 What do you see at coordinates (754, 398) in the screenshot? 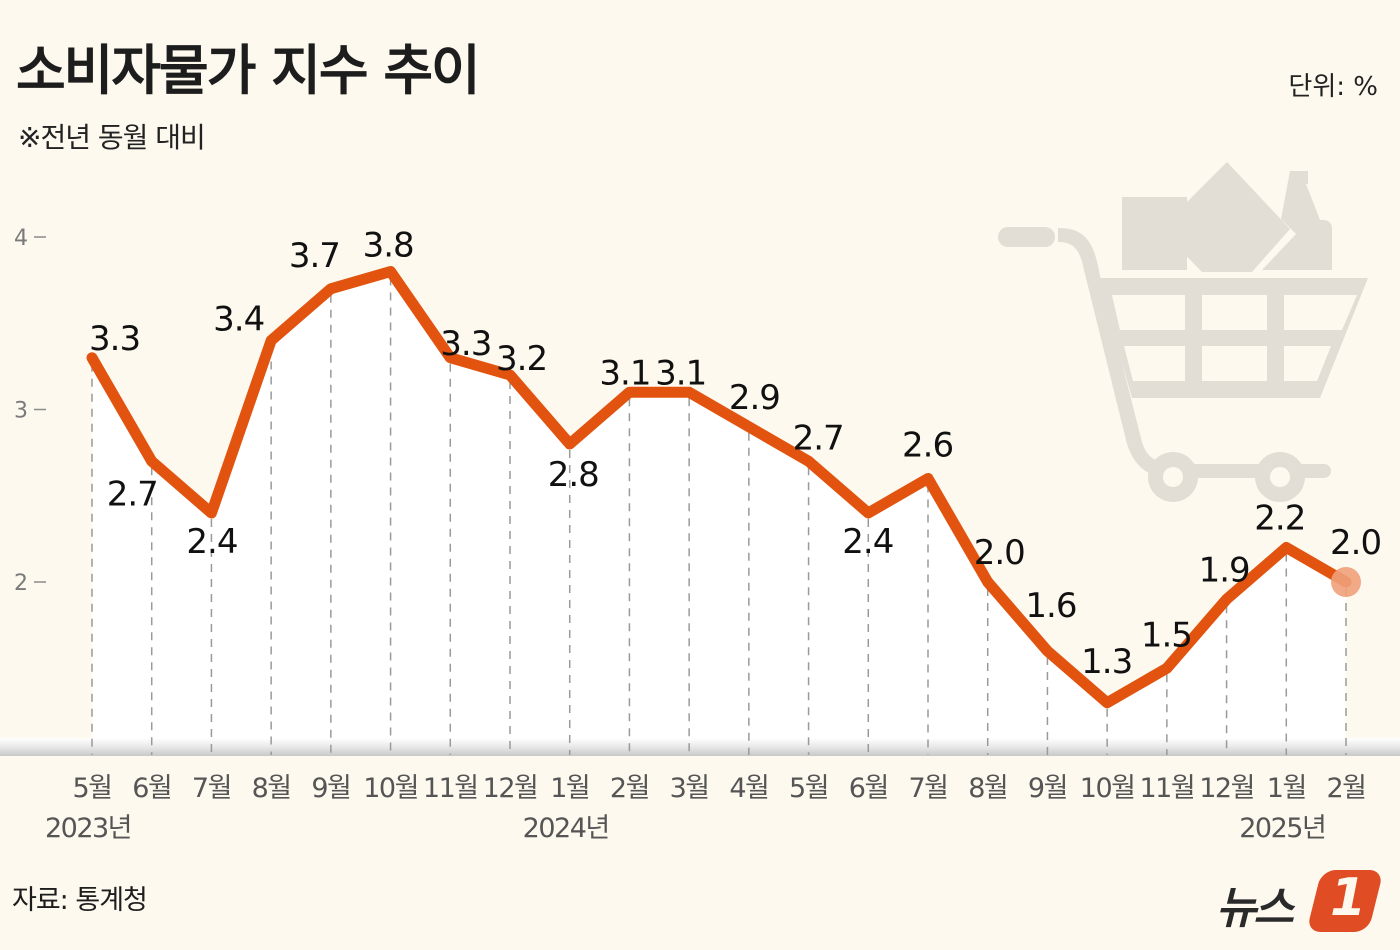
I see `data-value-label: 2.9` at bounding box center [754, 398].